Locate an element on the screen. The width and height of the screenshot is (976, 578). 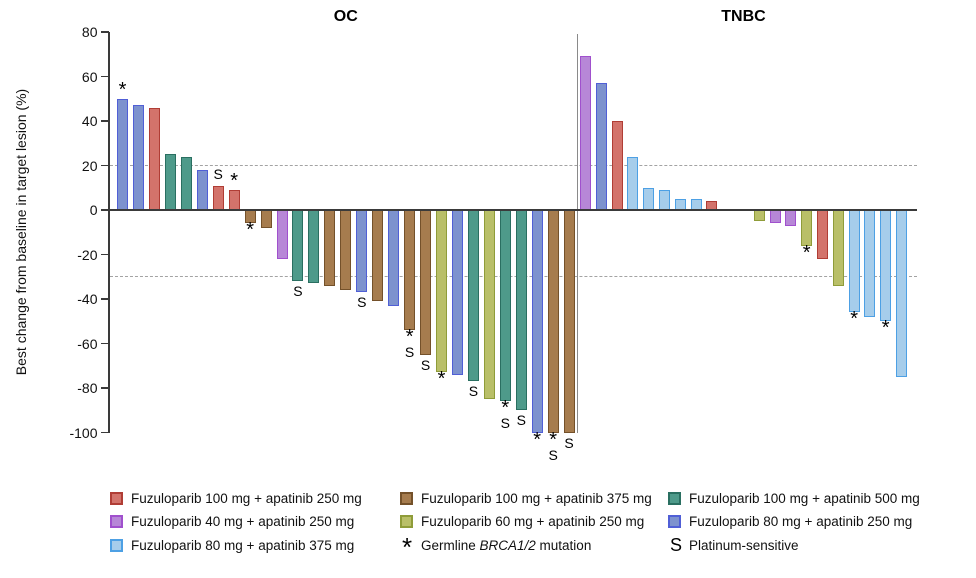
brca-mutation-symbol: * is located at coordinates (407, 547).